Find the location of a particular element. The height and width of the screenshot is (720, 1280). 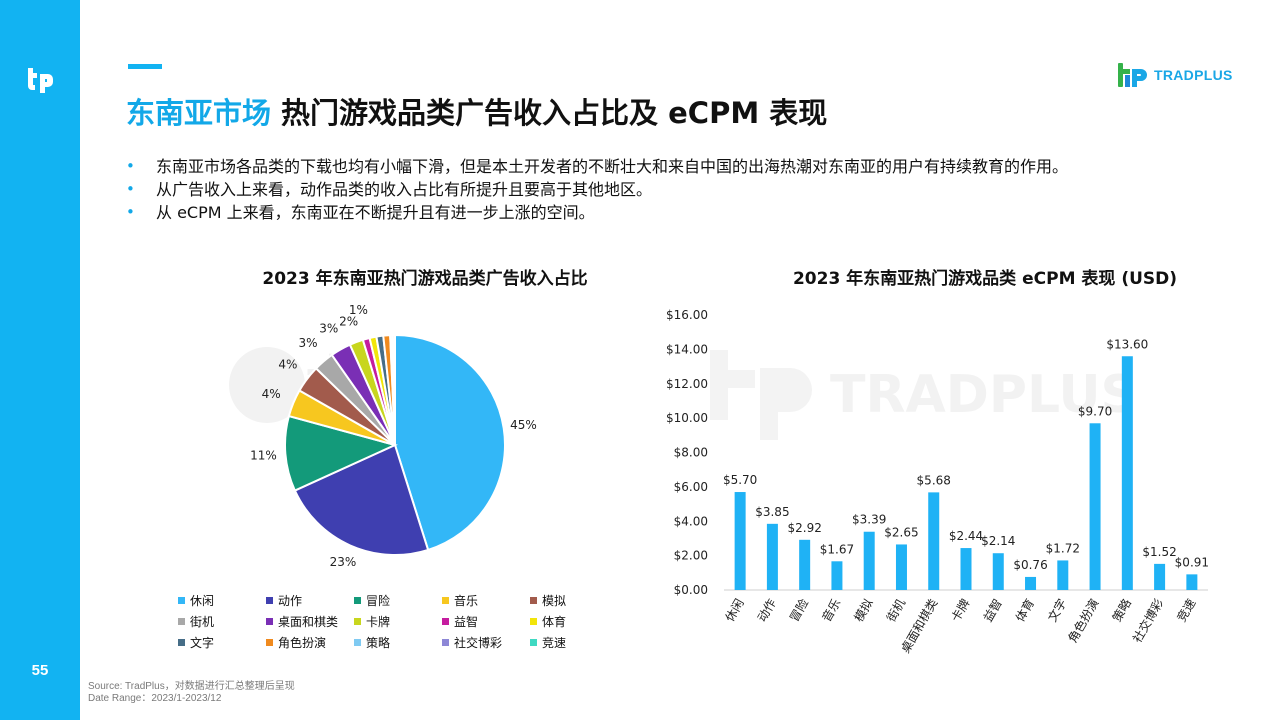

bar-data-label: $3.85 is located at coordinates (772, 512).